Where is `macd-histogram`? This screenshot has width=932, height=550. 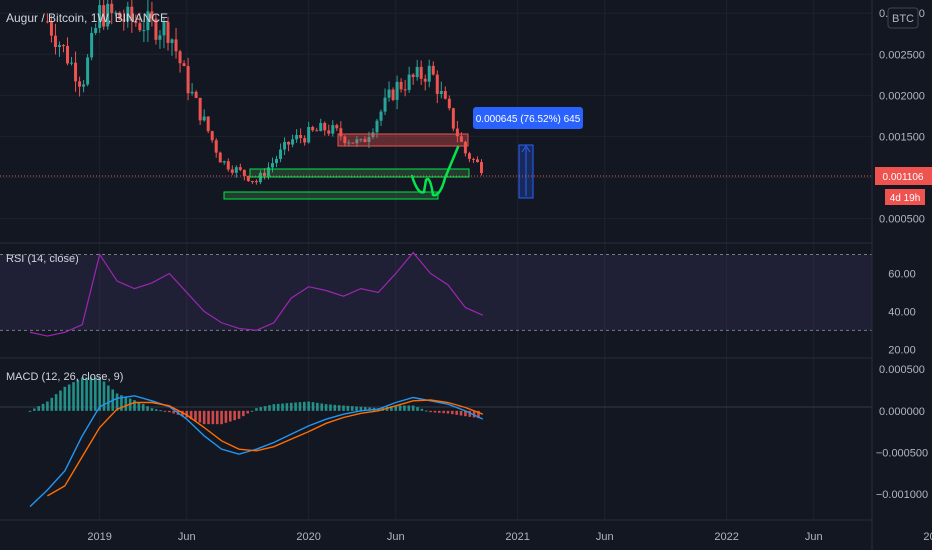
macd-histogram is located at coordinates (254, 401).